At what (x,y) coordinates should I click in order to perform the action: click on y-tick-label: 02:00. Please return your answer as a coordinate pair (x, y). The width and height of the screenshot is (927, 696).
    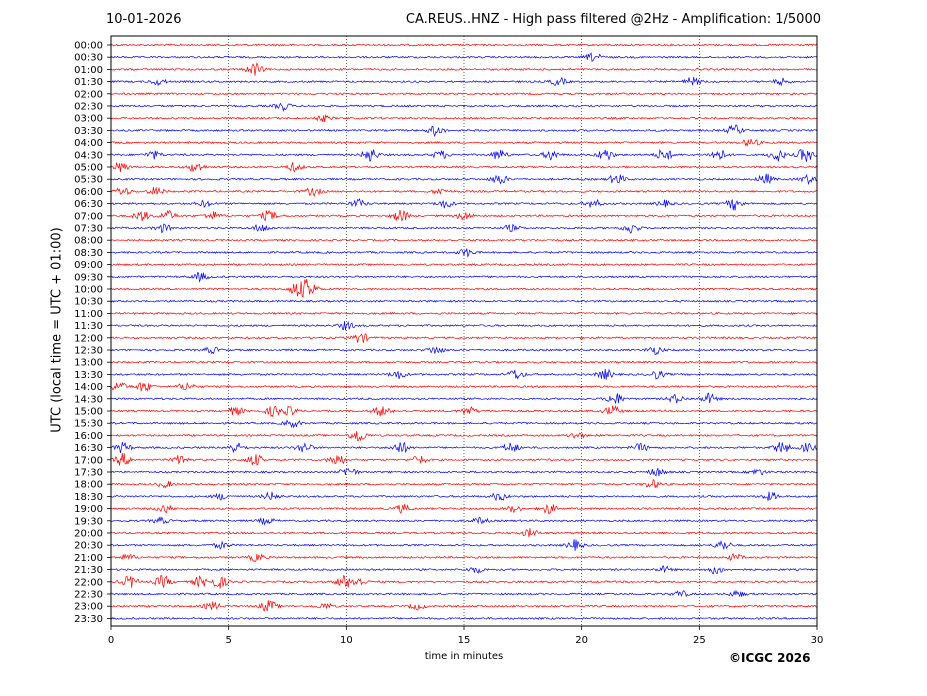
    Looking at the image, I should click on (88, 94).